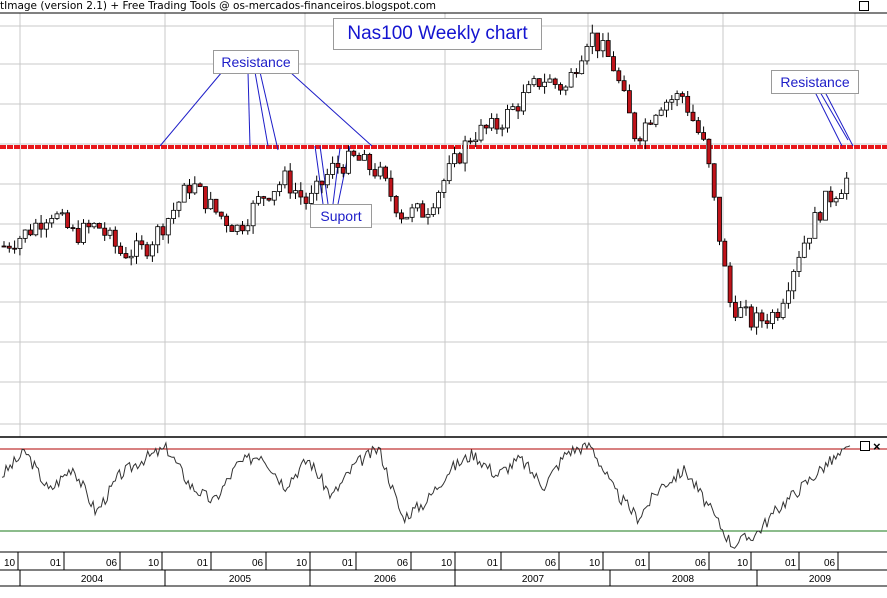  Describe the element at coordinates (92, 579) in the screenshot. I see `year-label: 2004` at that location.